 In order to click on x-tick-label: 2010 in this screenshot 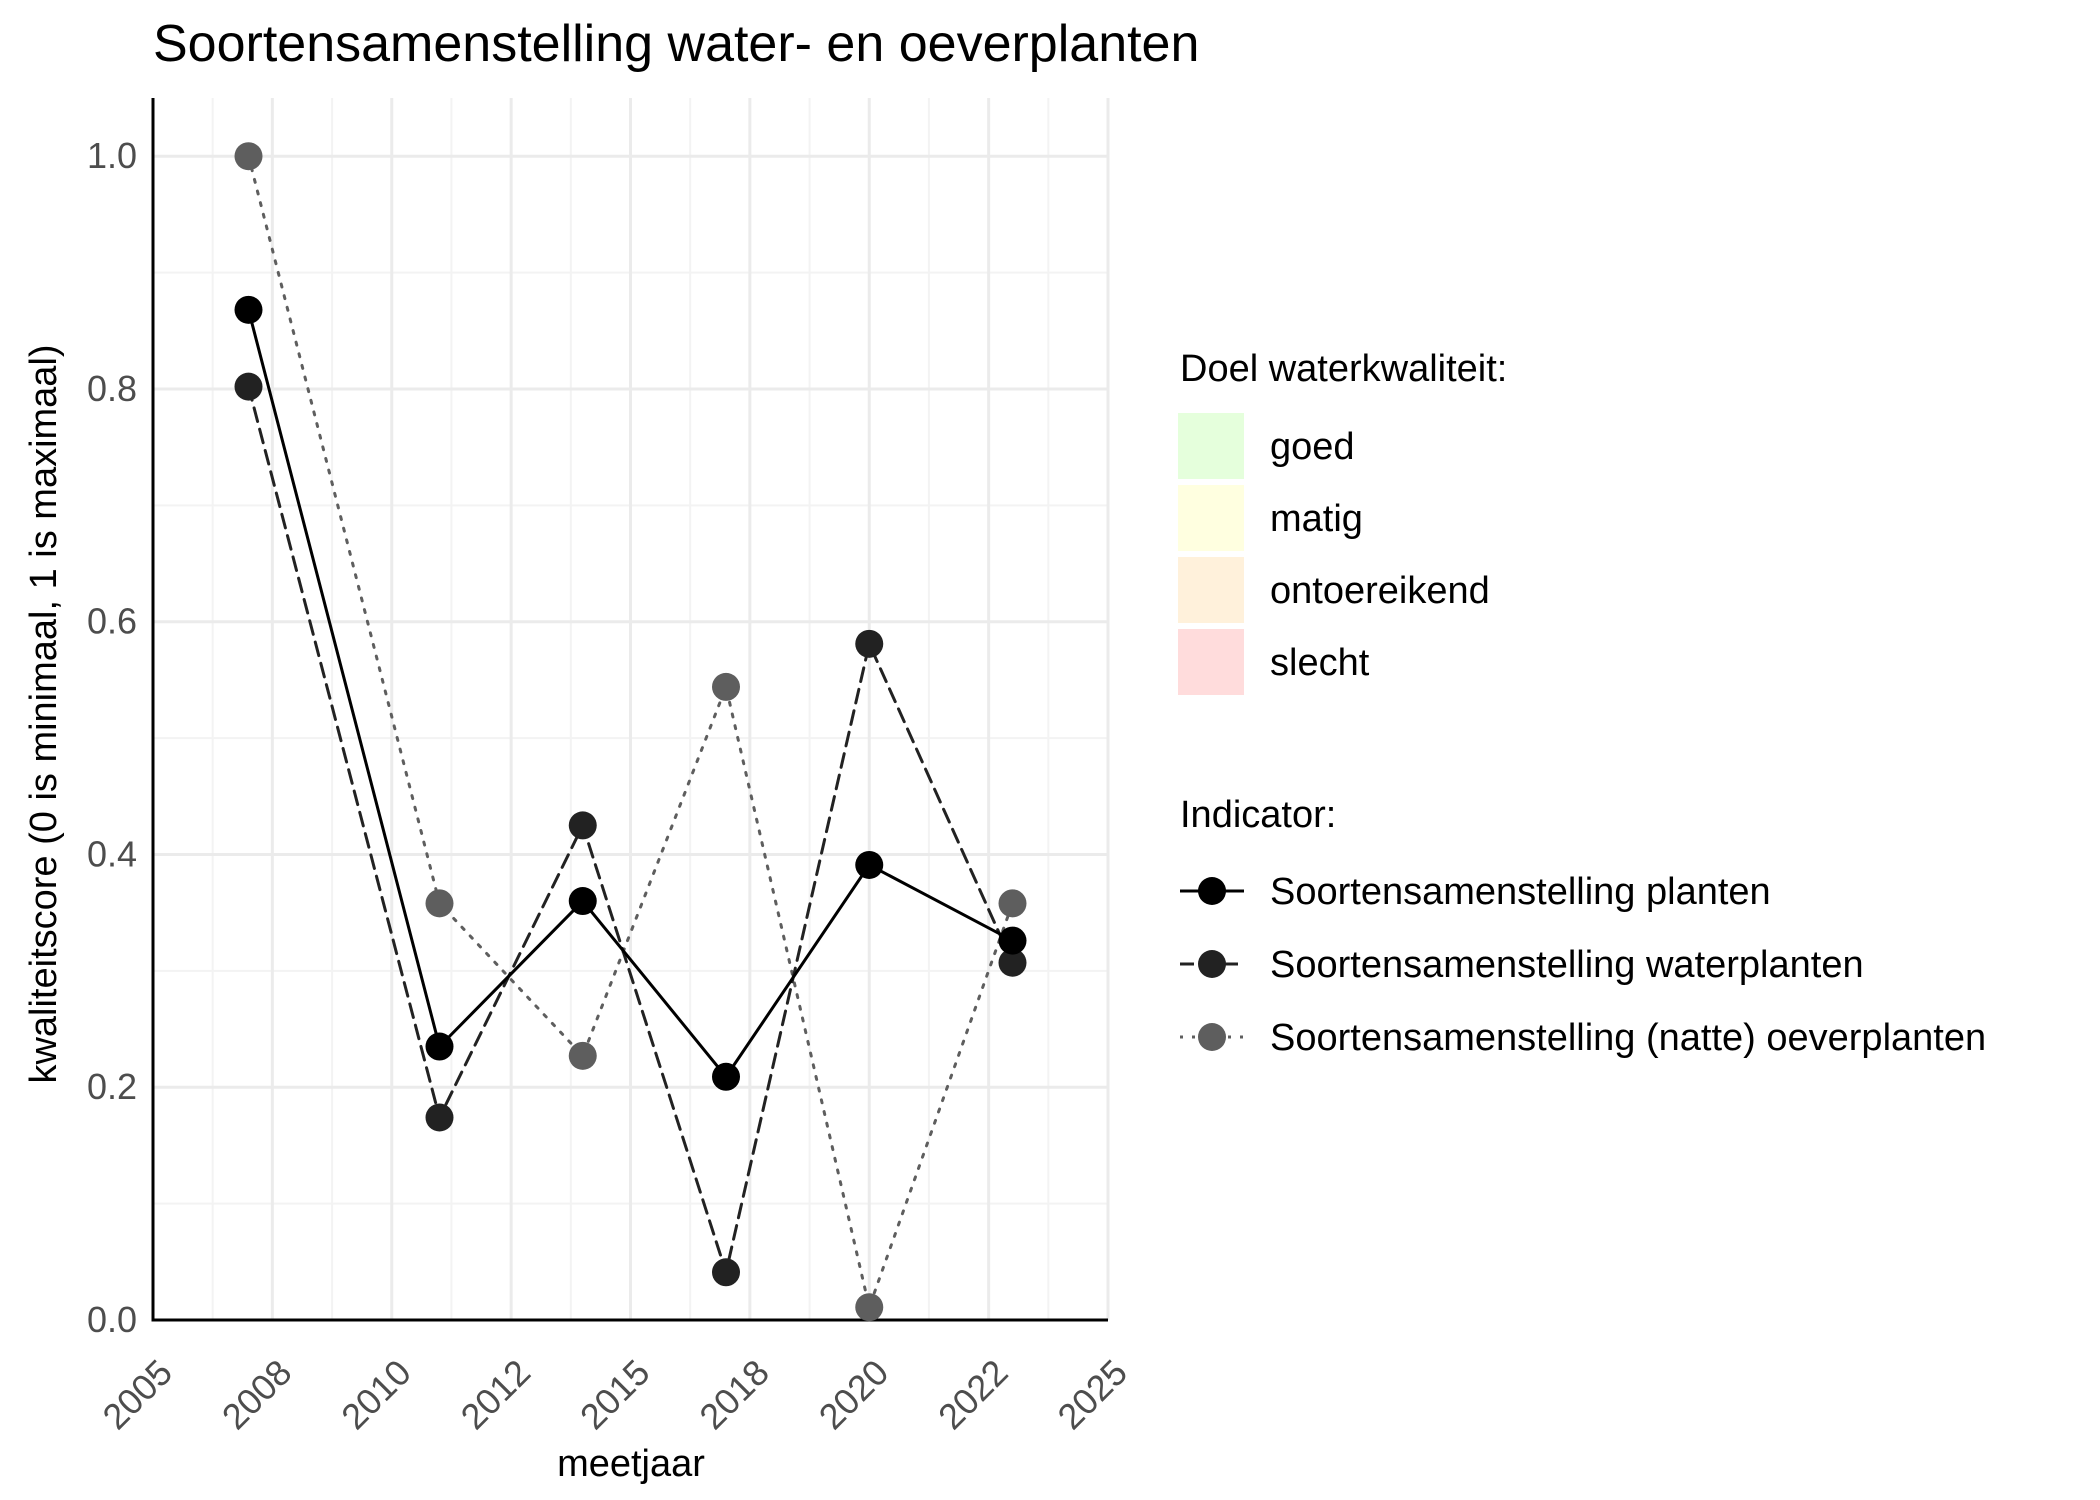, I will do `click(376, 1395)`.